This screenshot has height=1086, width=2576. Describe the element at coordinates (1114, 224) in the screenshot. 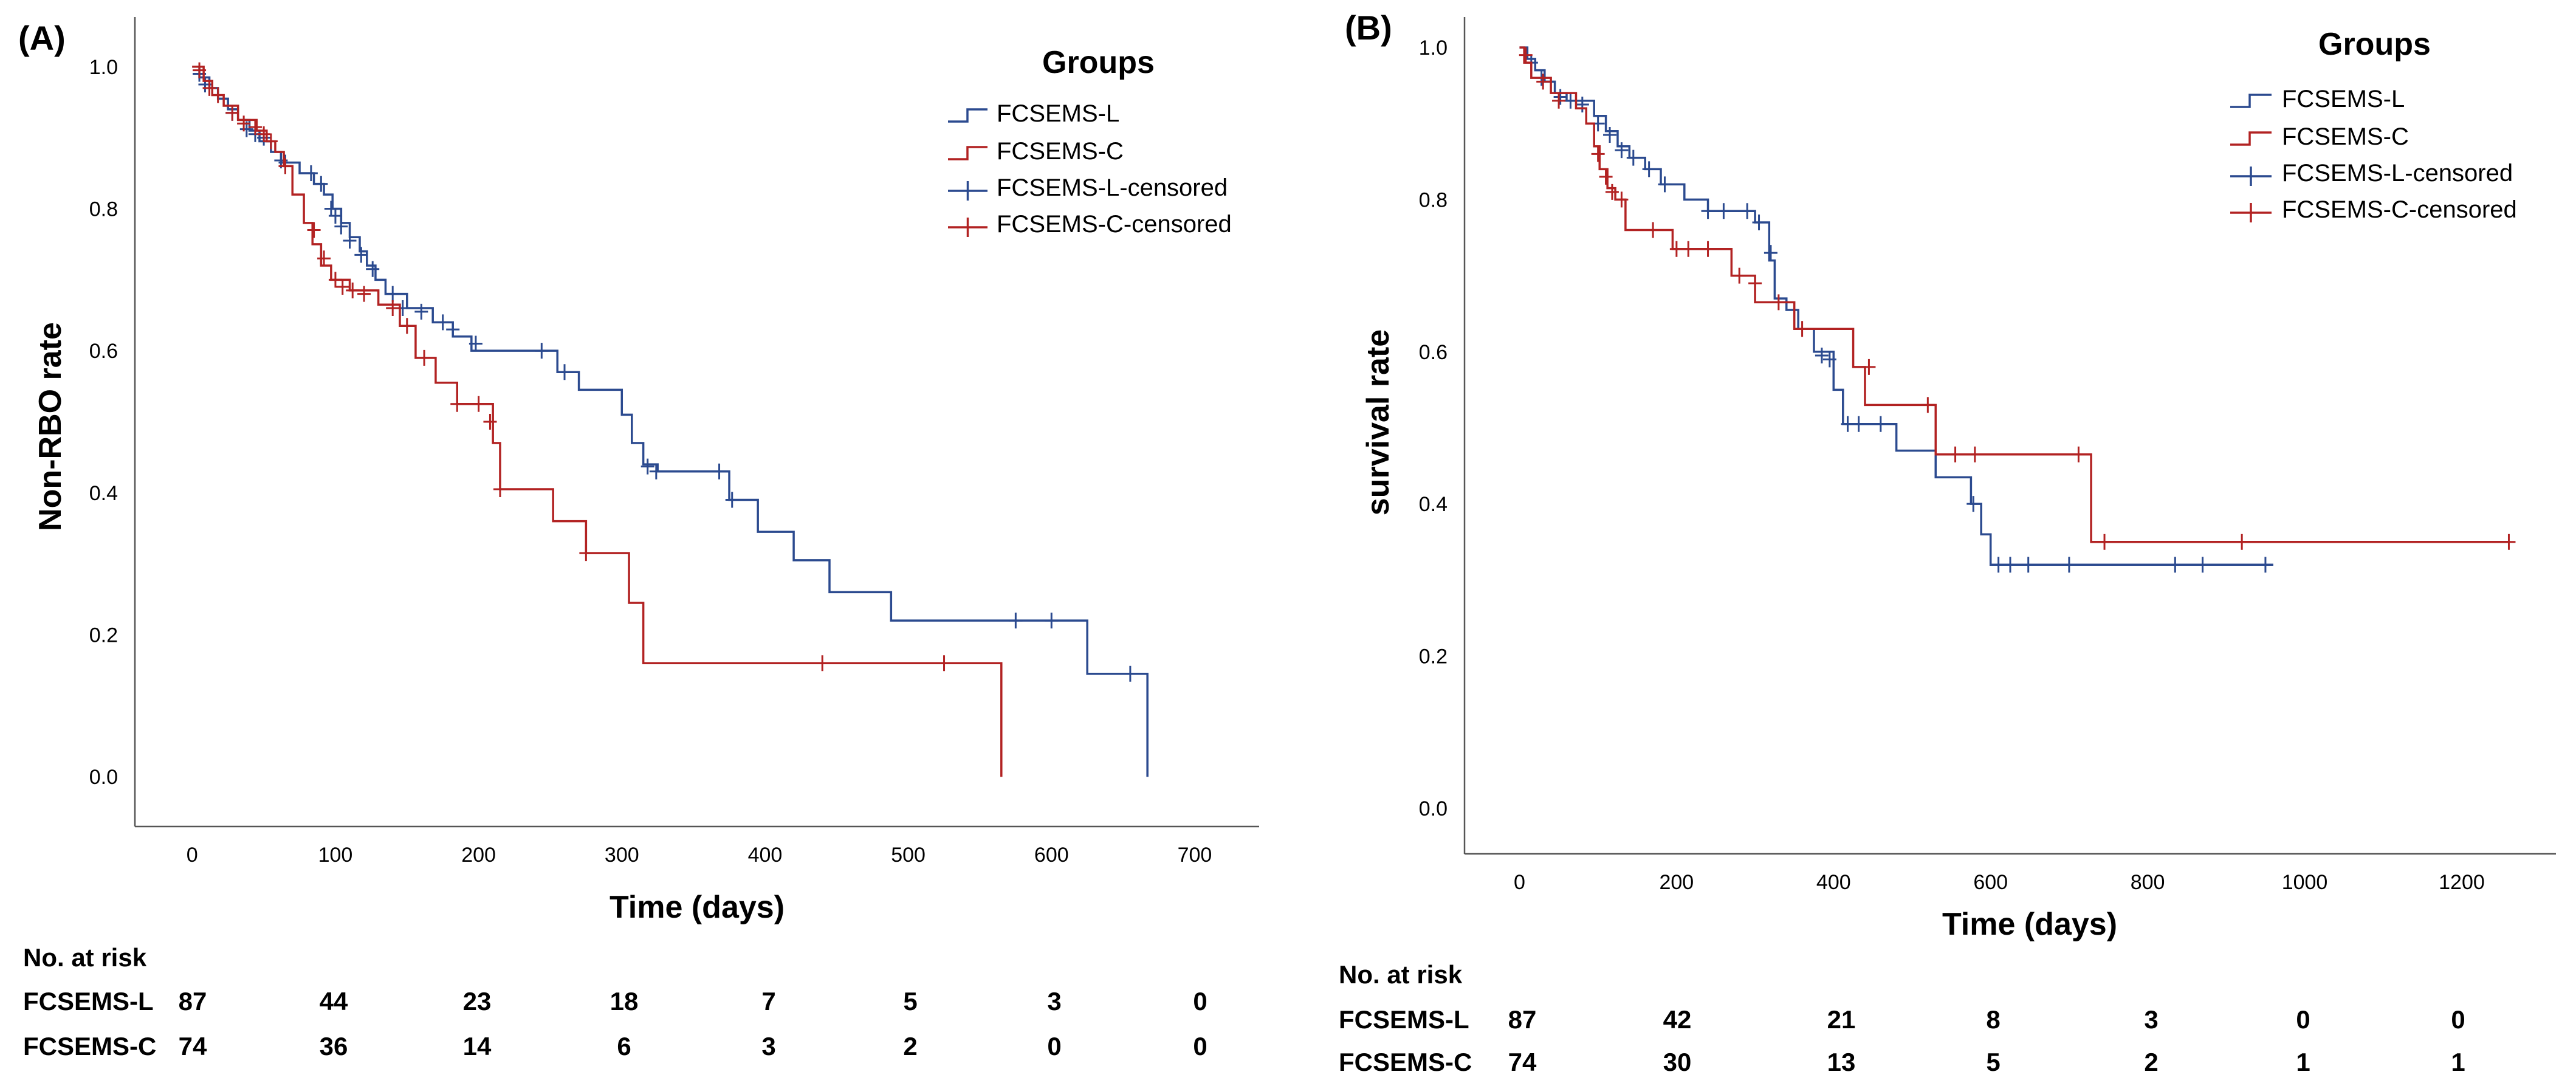

I see `legend-entry-fcsems-c-censored-a: FCSEMS-C-censored` at that location.